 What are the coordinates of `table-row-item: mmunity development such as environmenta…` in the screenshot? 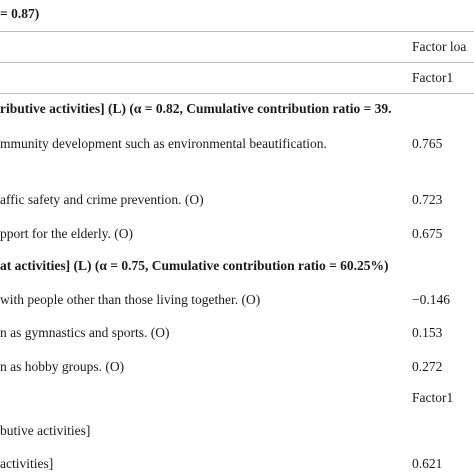 It's located at (163, 143).